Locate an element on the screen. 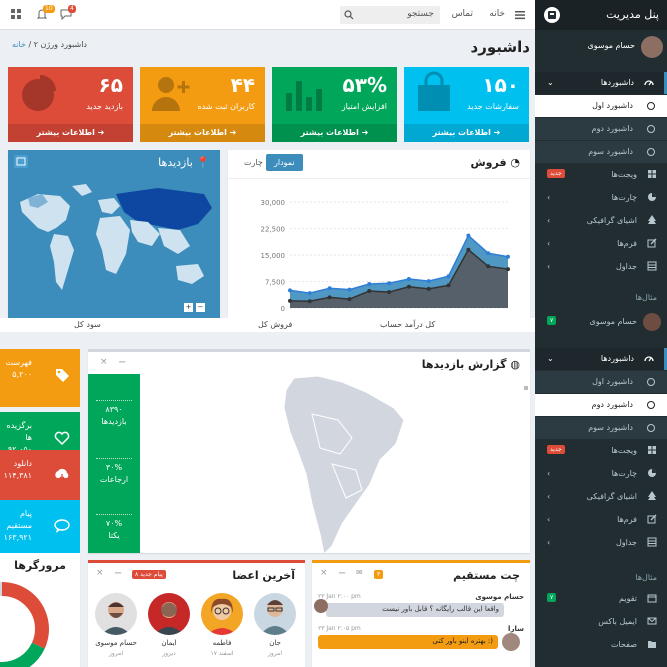 The width and height of the screenshot is (667, 667). tree-icon is located at coordinates (652, 220).